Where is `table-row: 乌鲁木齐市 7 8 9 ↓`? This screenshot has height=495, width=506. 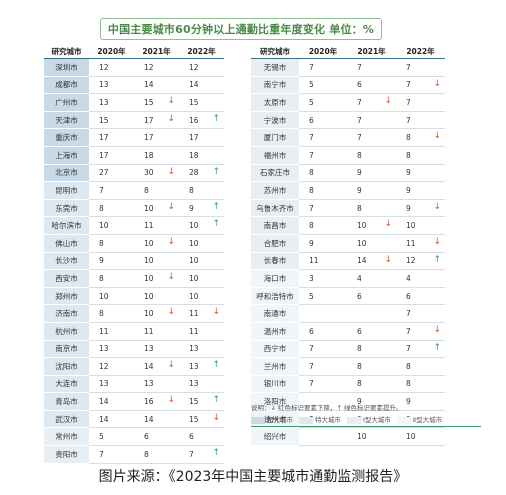
table-row: 乌鲁木齐市 7 8 9 ↓ is located at coordinates (348, 208).